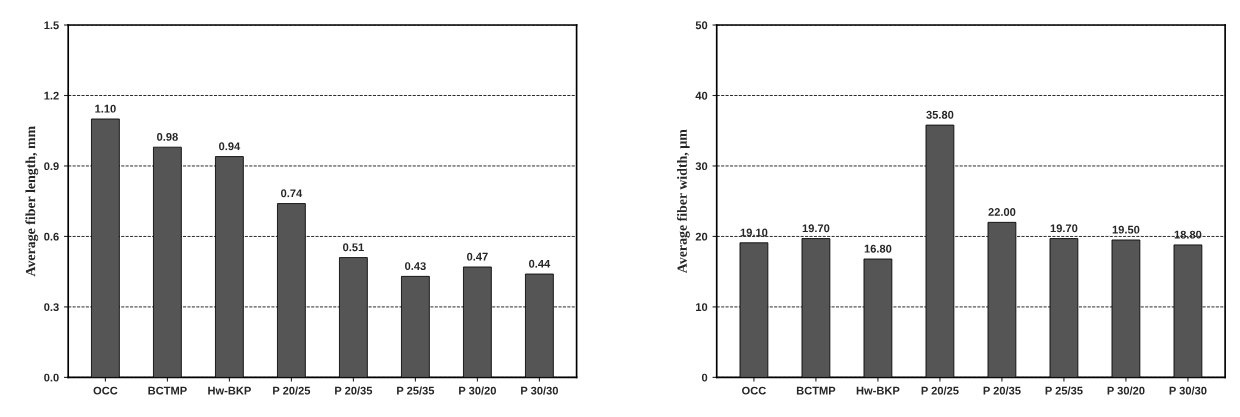 Image resolution: width=1240 pixels, height=417 pixels. I want to click on data-label: 16.80, so click(878, 248).